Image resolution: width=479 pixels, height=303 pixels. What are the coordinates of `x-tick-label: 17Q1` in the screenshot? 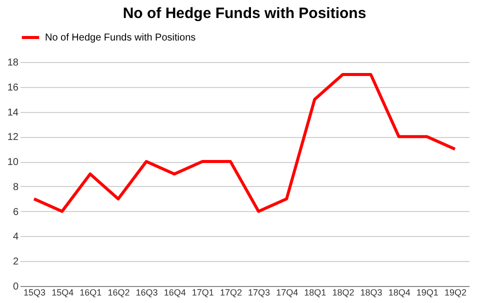 It's located at (203, 293).